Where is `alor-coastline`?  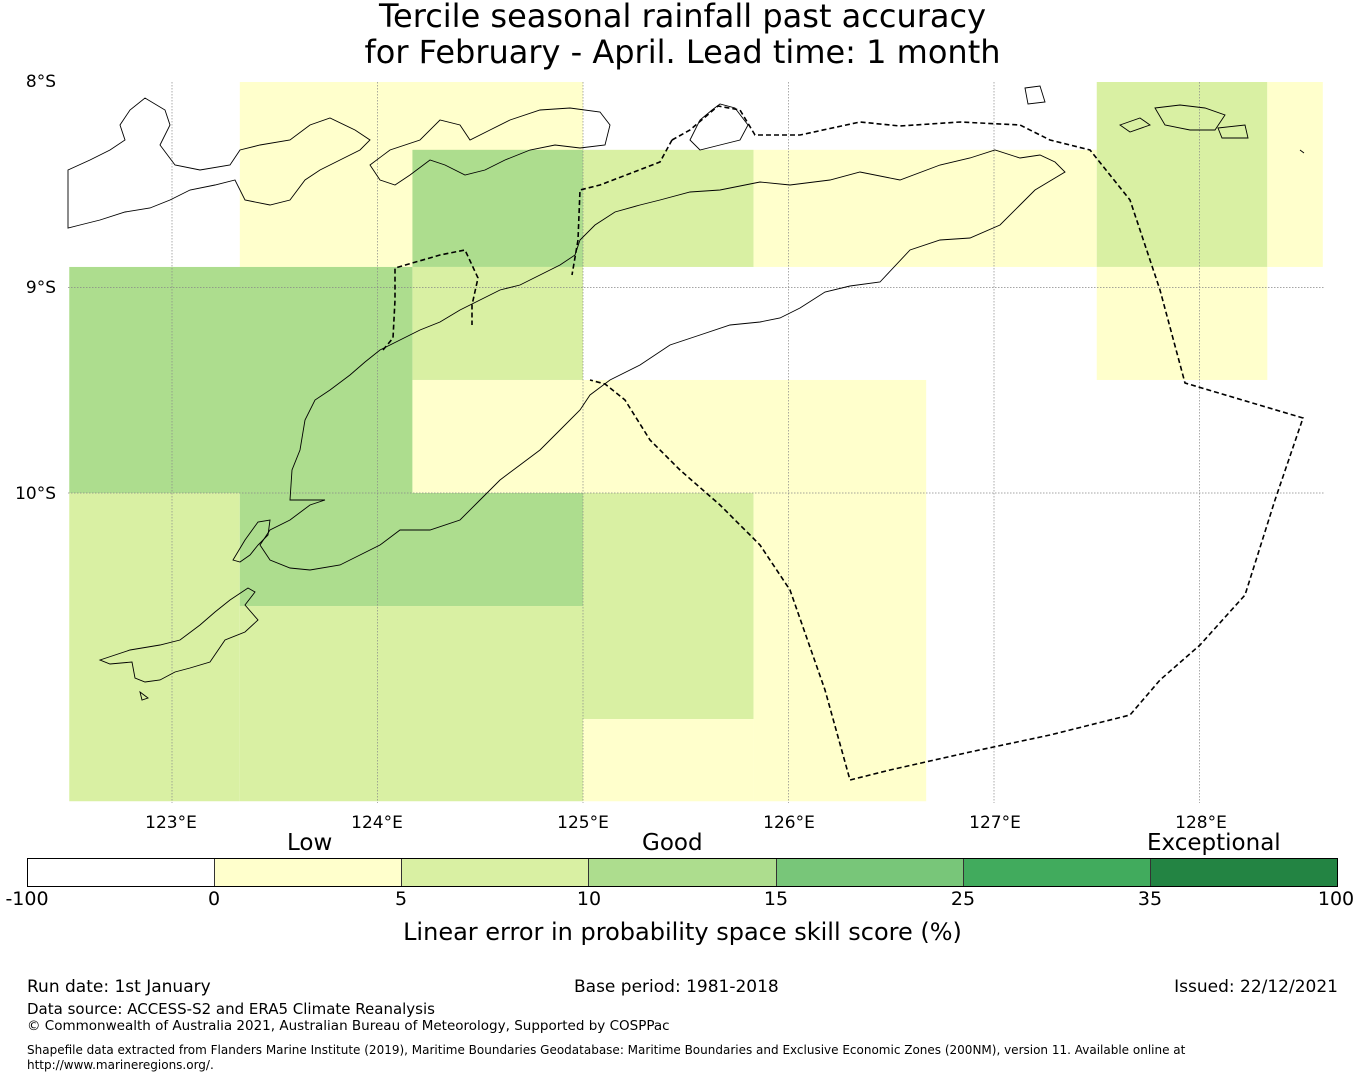
alor-coastline is located at coordinates (490, 146).